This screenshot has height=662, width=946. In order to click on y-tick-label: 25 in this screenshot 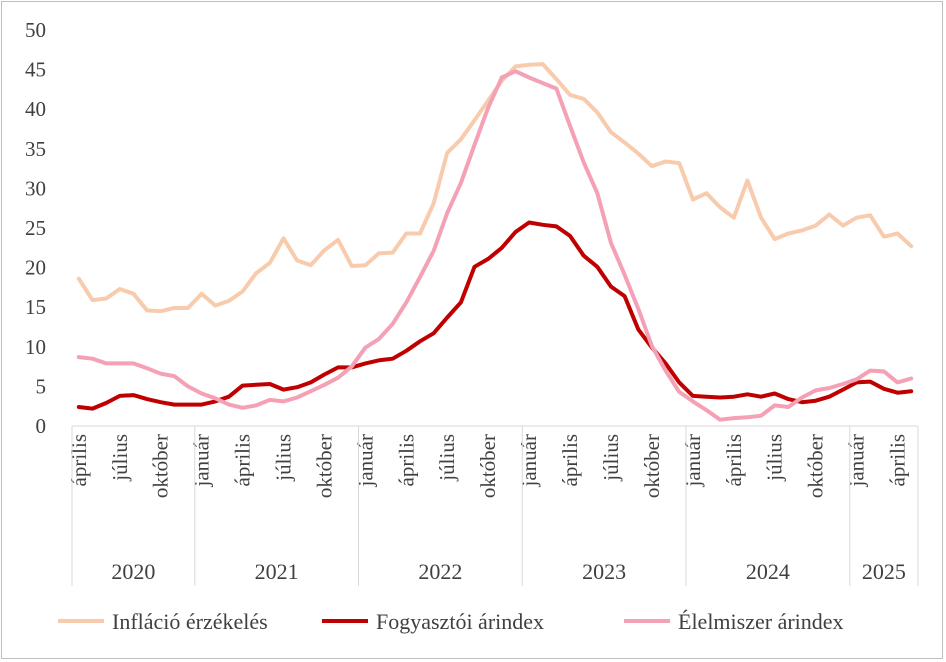, I will do `click(35, 228)`.